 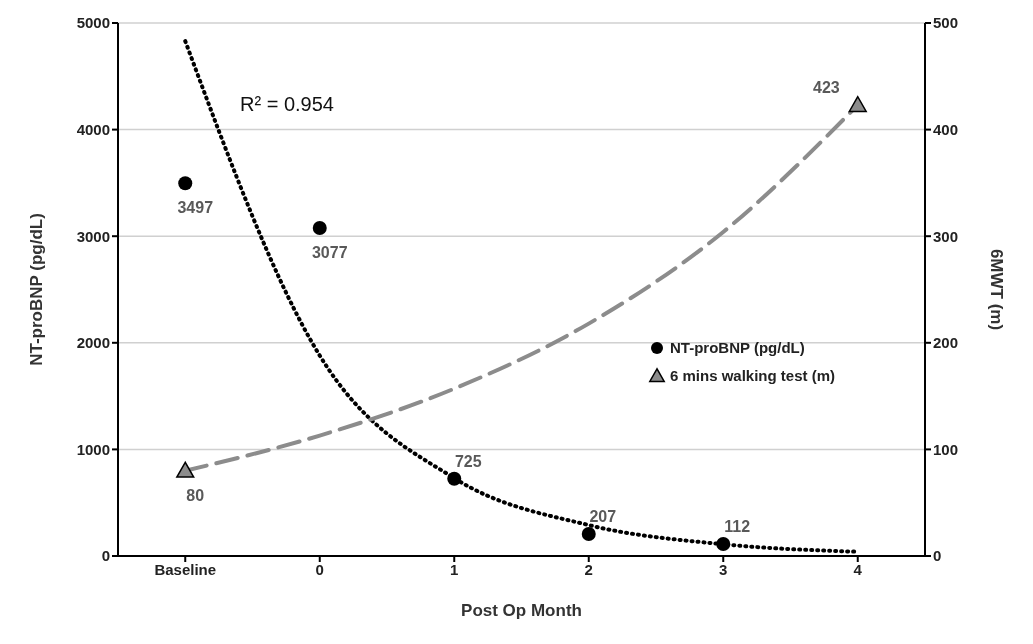 I want to click on legend-label: 6 mins walking test (m), so click(x=753, y=375).